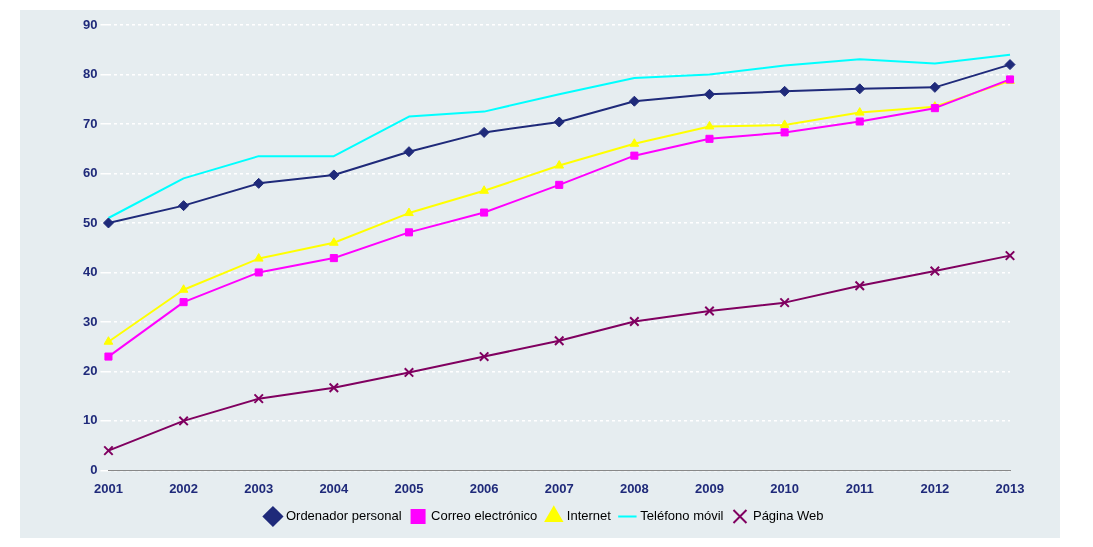 This screenshot has width=1093, height=547. Describe the element at coordinates (788, 516) in the screenshot. I see `legend-label: Página Web` at that location.